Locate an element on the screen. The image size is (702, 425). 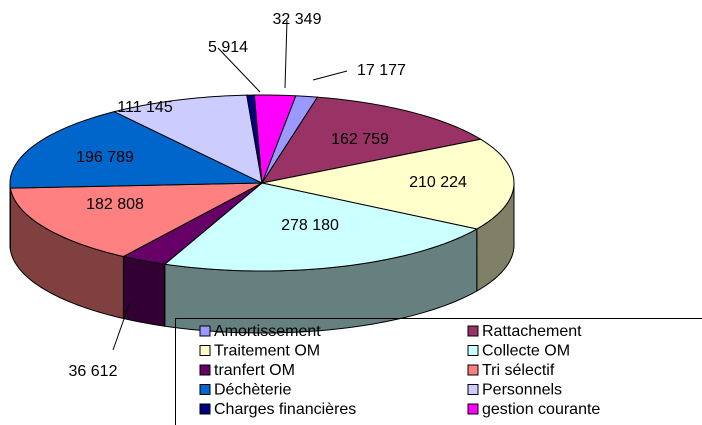
data-label: 36 612 is located at coordinates (93, 371).